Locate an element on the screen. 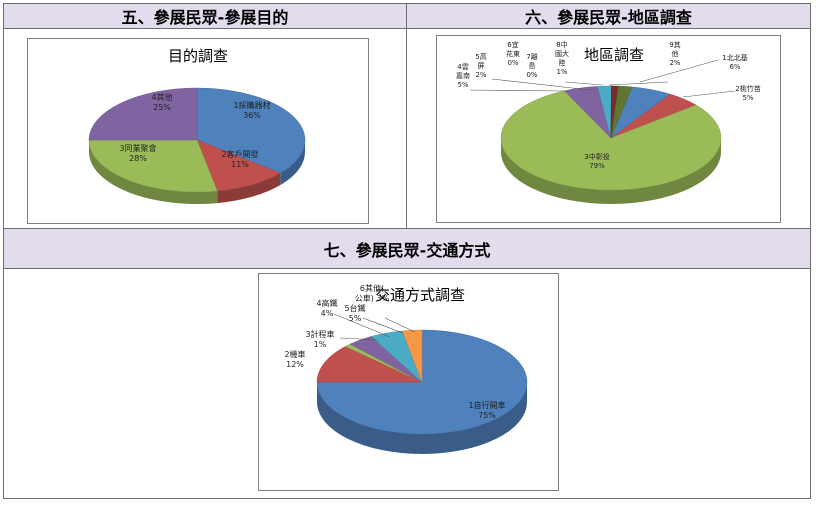 Image resolution: width=820 pixels, height=507 pixels. data-label: 6其他(公車) 3% is located at coordinates (372, 293).